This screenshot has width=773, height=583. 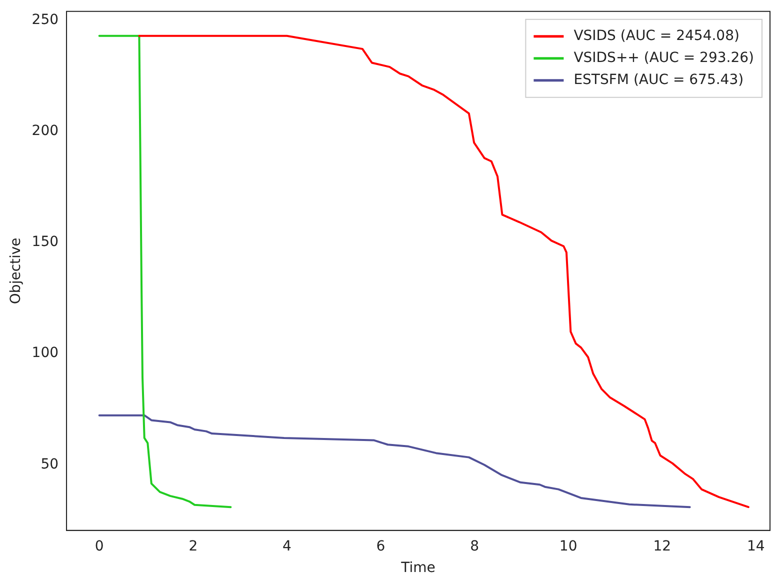 What do you see at coordinates (99, 546) in the screenshot?
I see `x-tick-label: 0` at bounding box center [99, 546].